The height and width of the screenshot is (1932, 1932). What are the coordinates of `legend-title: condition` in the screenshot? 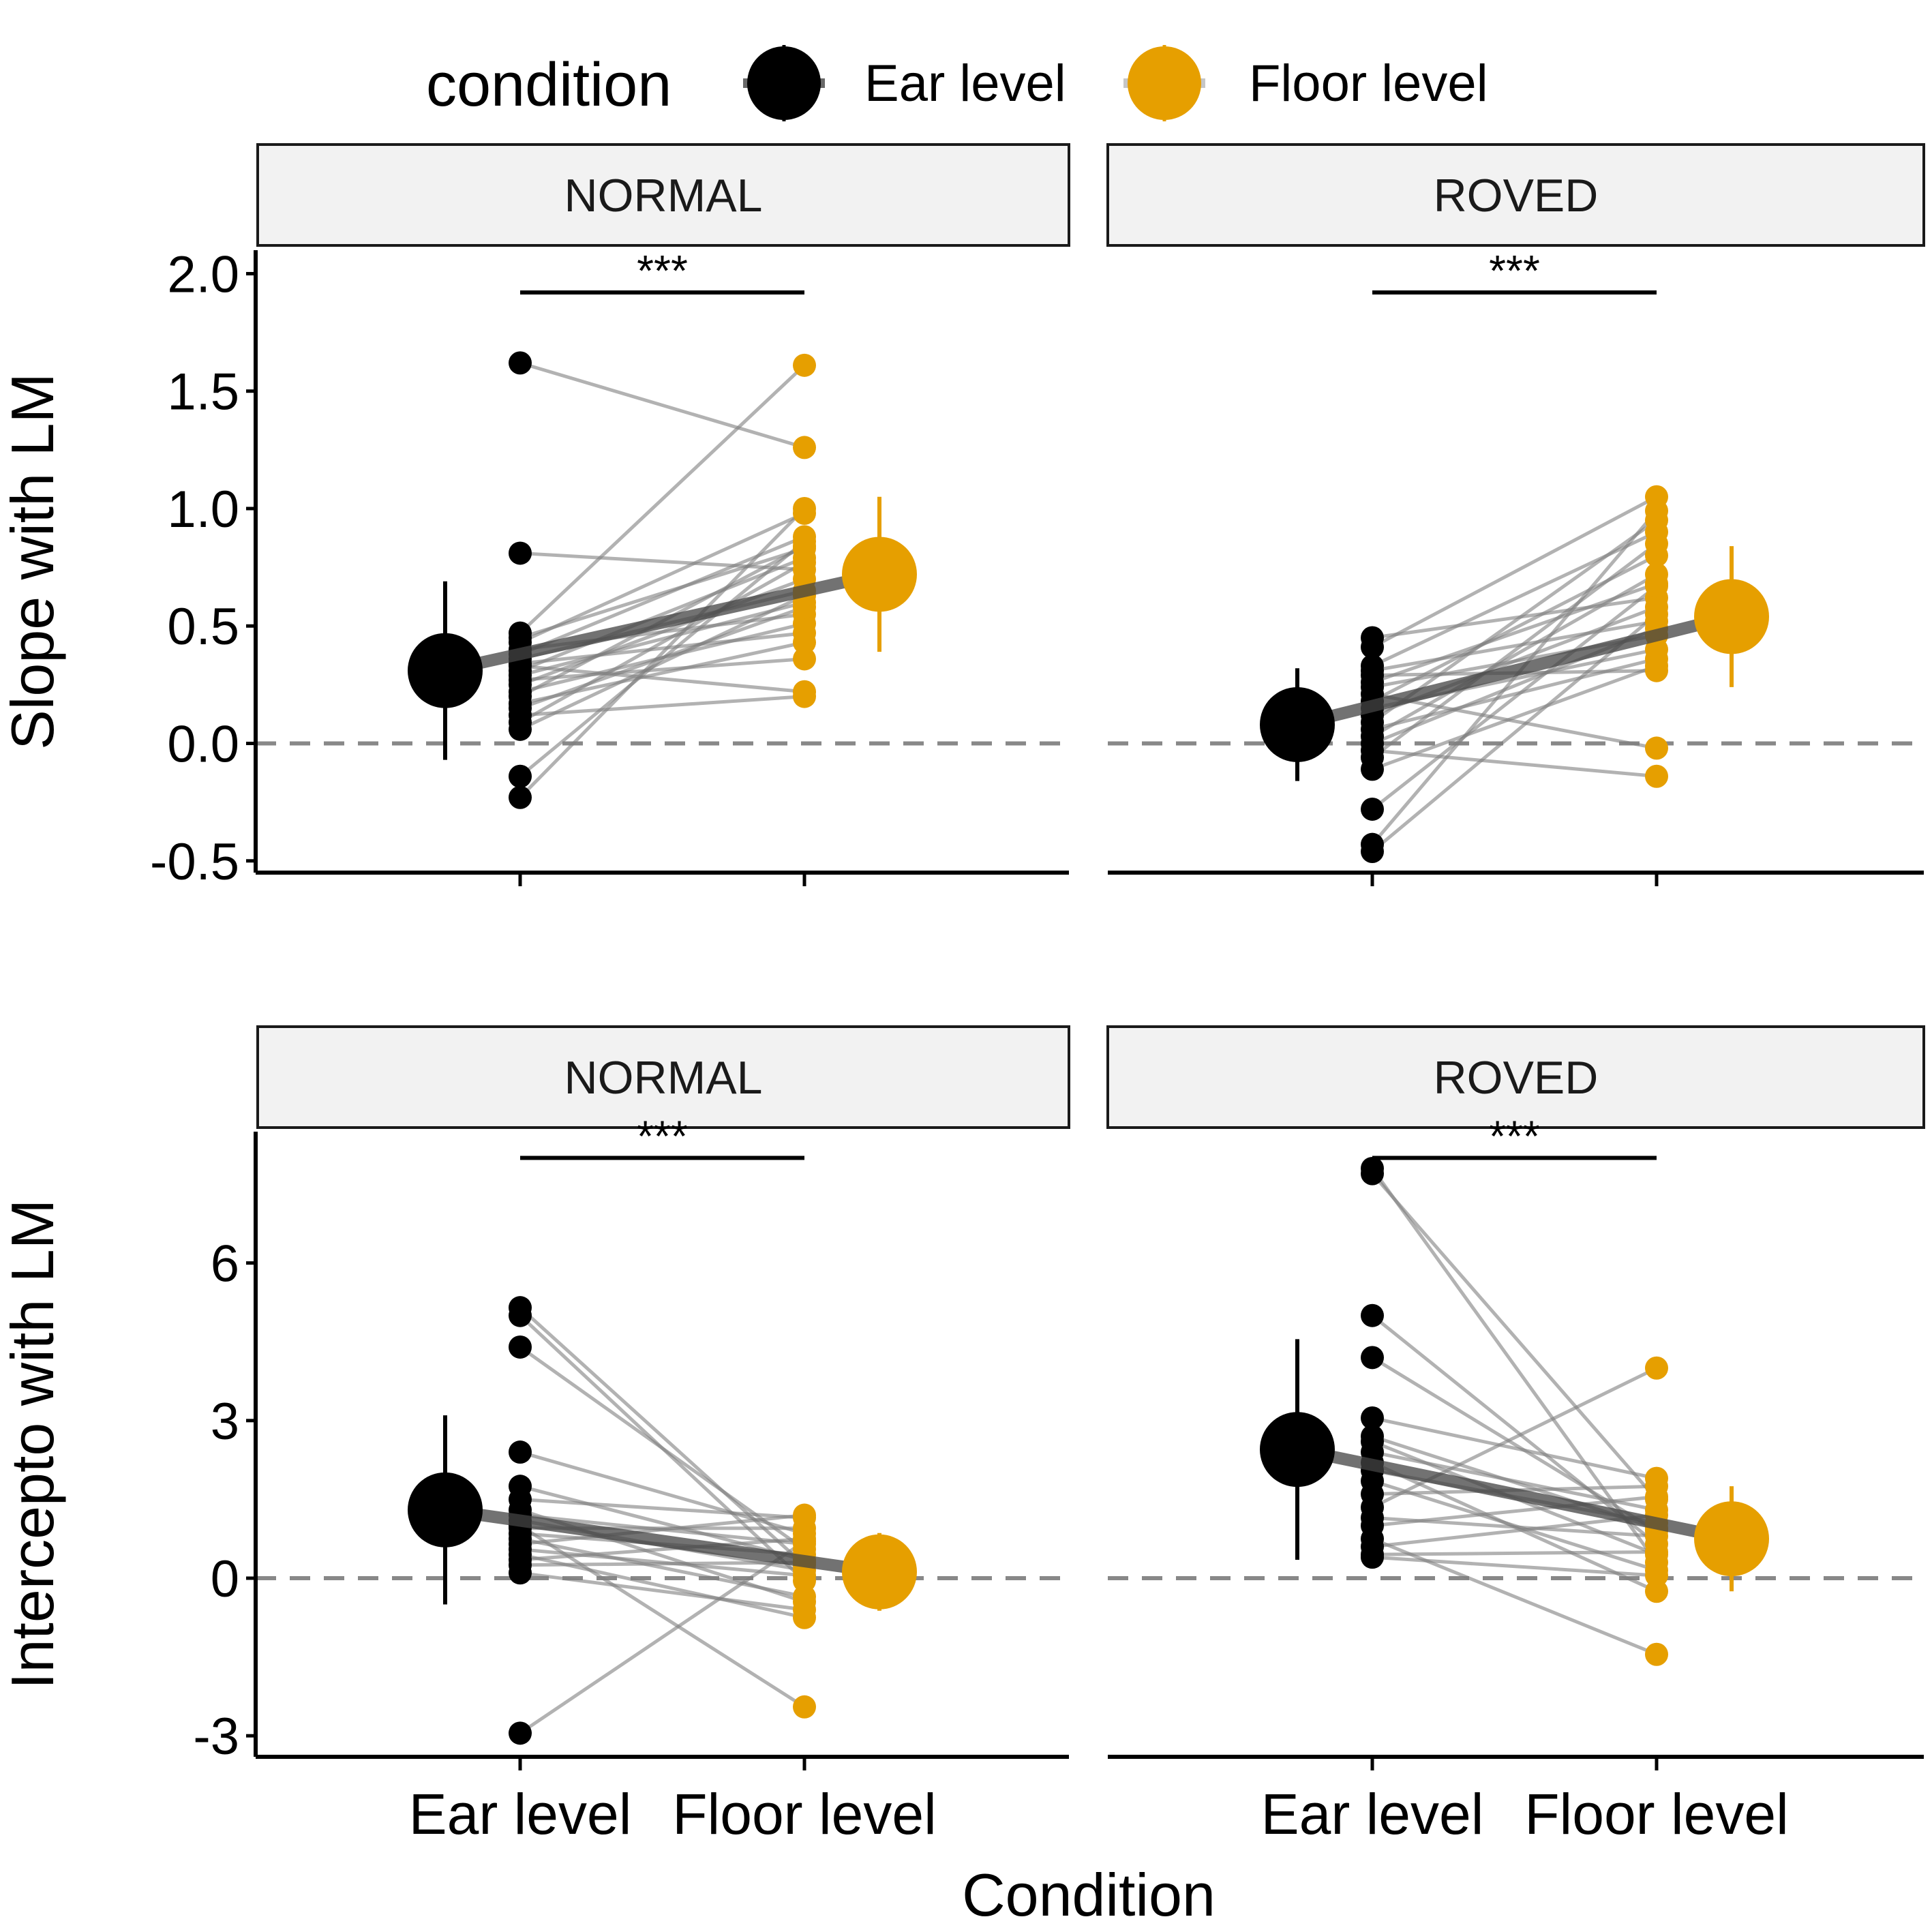 It's located at (549, 85).